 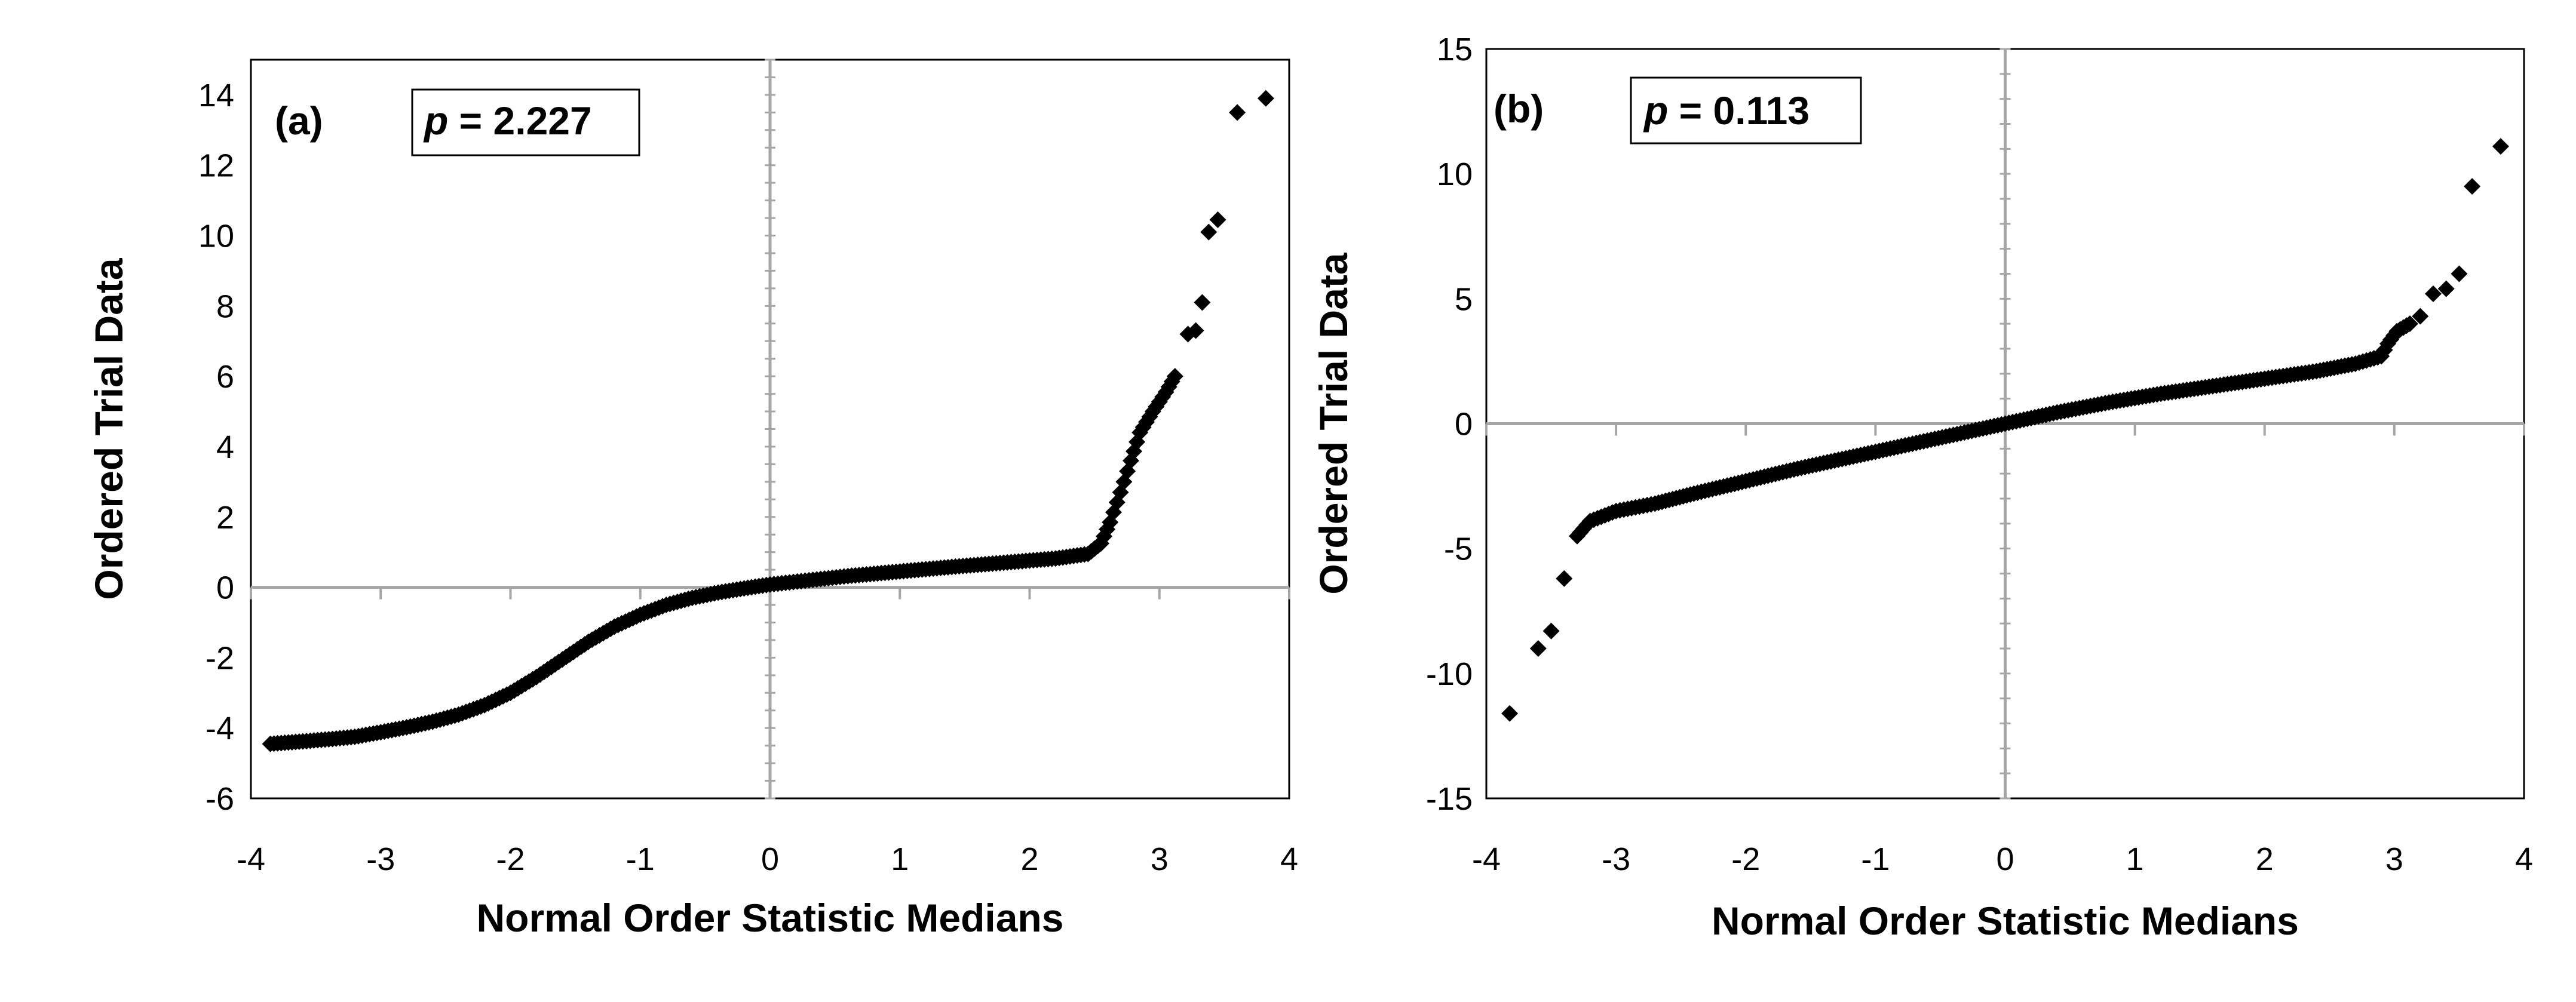 I want to click on y-tick-label: 6, so click(x=225, y=377).